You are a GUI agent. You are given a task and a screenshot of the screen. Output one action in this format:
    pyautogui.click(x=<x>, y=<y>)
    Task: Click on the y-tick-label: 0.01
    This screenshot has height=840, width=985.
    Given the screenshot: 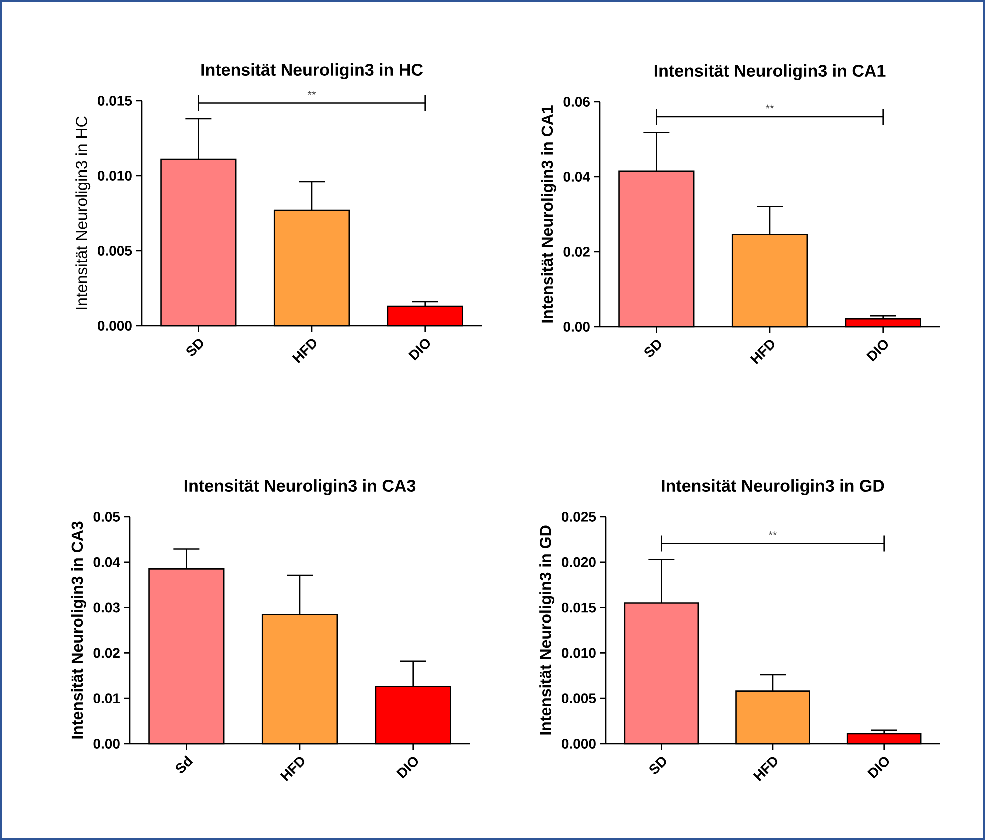 What is the action you would take?
    pyautogui.click(x=107, y=699)
    